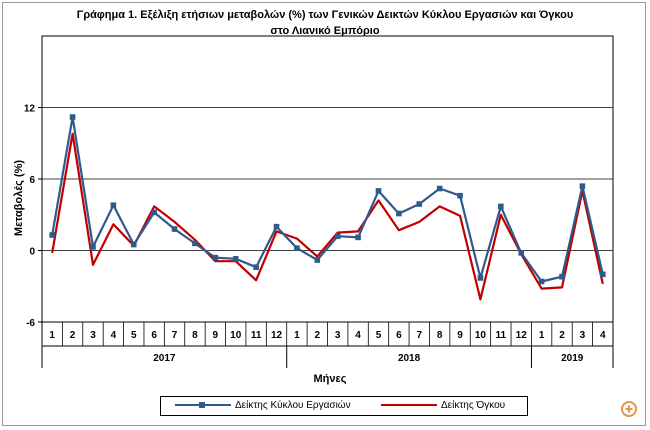  What do you see at coordinates (473, 405) in the screenshot?
I see `legend-label-series2: Δείκτης Όγκου` at bounding box center [473, 405].